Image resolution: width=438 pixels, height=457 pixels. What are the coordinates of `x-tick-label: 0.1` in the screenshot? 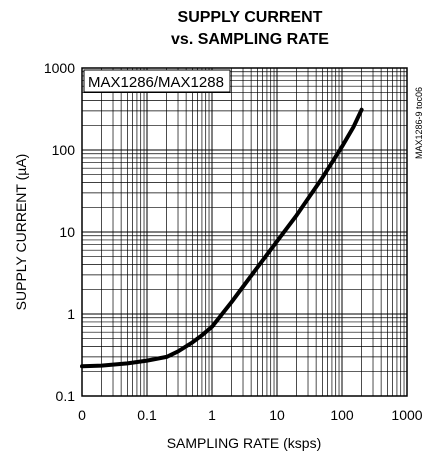 It's located at (147, 415).